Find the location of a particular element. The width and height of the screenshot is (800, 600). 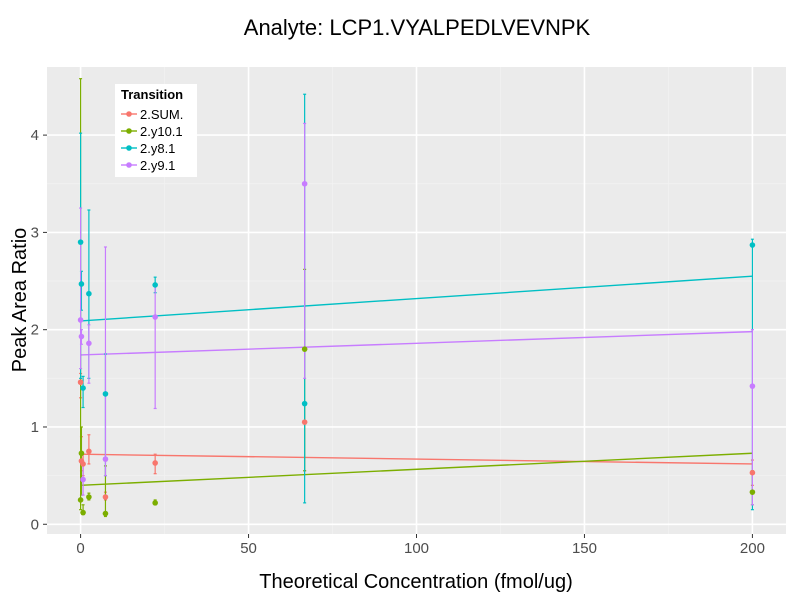

y-axis-title: Peak Area Ratio is located at coordinates (20, 300).